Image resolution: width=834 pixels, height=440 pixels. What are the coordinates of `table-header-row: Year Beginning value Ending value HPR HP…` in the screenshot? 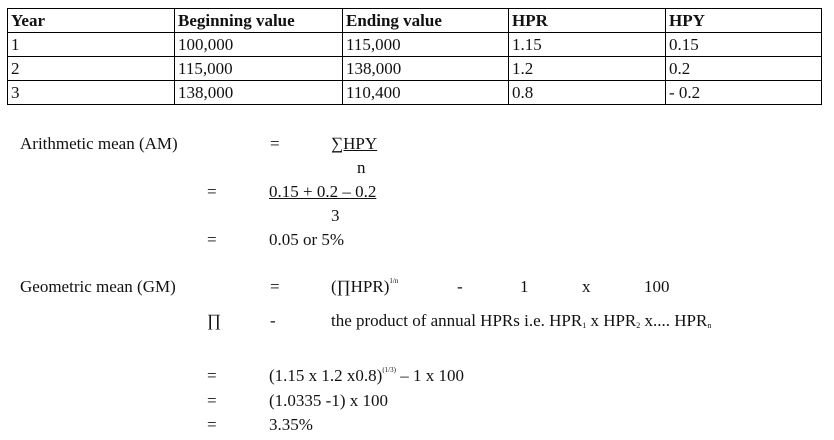 It's located at (414, 20).